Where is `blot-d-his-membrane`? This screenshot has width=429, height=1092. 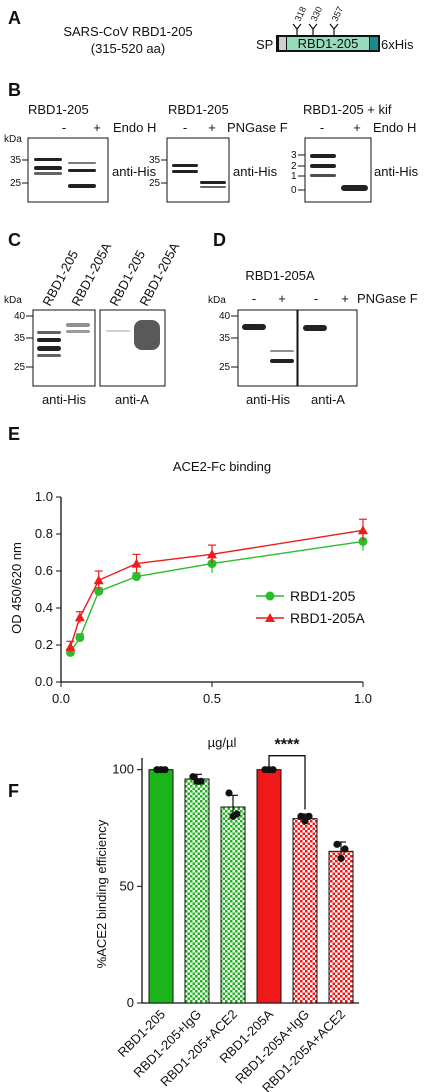 blot-d-his-membrane is located at coordinates (267, 348).